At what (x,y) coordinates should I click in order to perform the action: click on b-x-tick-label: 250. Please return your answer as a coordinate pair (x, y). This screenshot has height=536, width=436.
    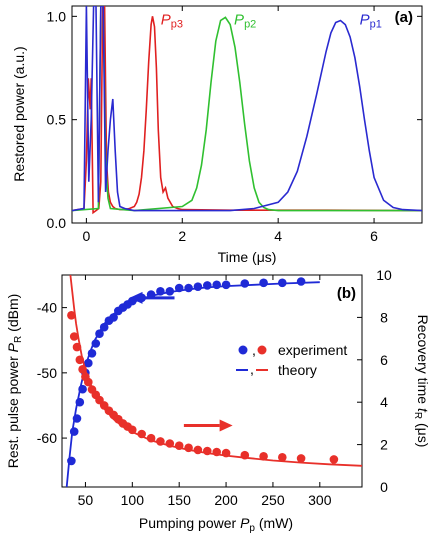
    Looking at the image, I should click on (273, 500).